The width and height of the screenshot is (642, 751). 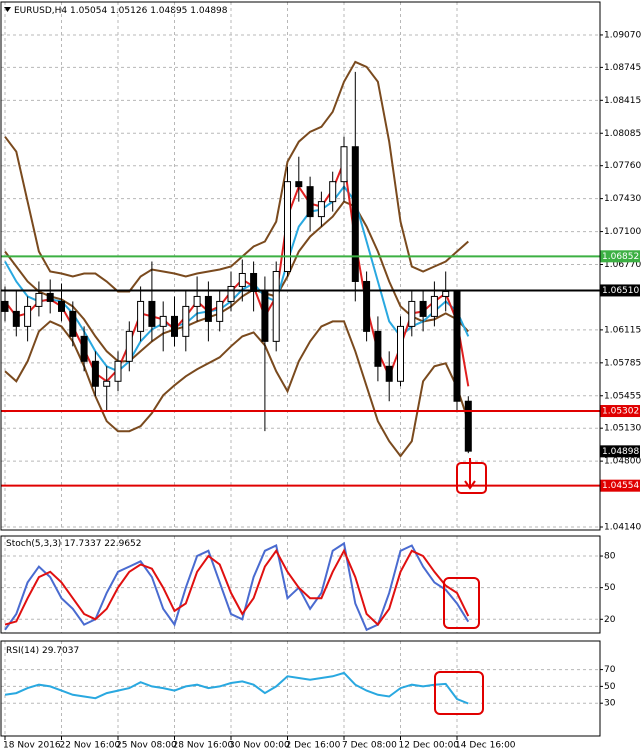 I want to click on x-tick-label: 22 Nov 16:00, so click(x=90, y=746).